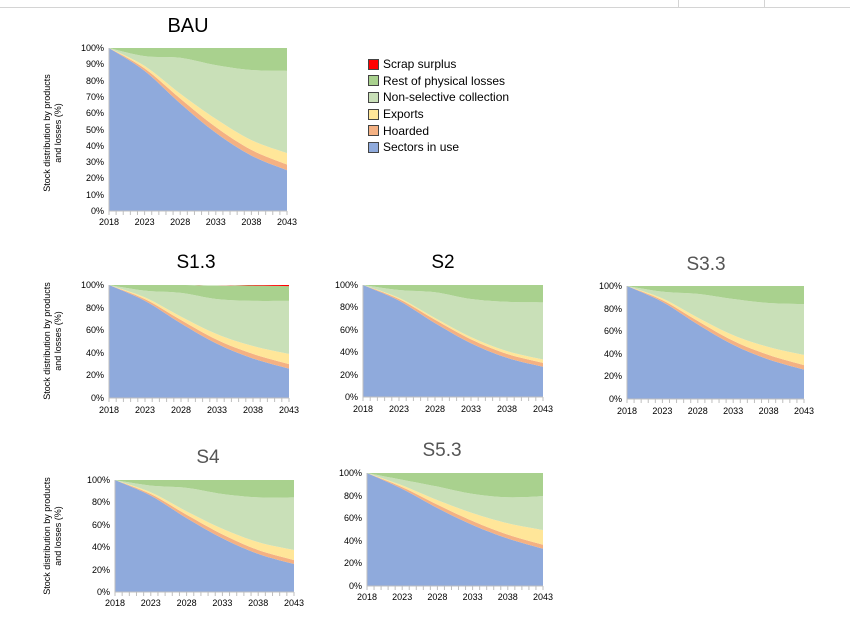 The height and width of the screenshot is (620, 850). What do you see at coordinates (373, 97) in the screenshot?
I see `legend-swatch-non-selective-collection` at bounding box center [373, 97].